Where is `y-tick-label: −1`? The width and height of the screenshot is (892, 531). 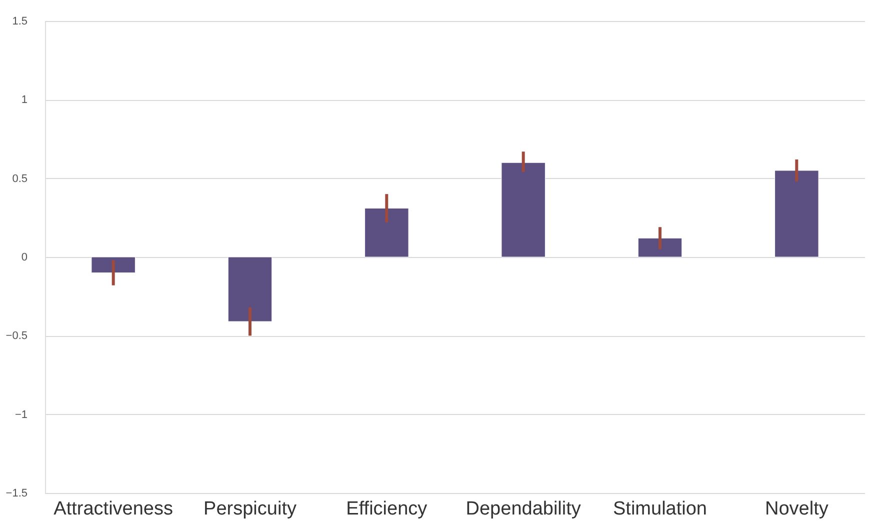 y-tick-label: −1 is located at coordinates (21, 414).